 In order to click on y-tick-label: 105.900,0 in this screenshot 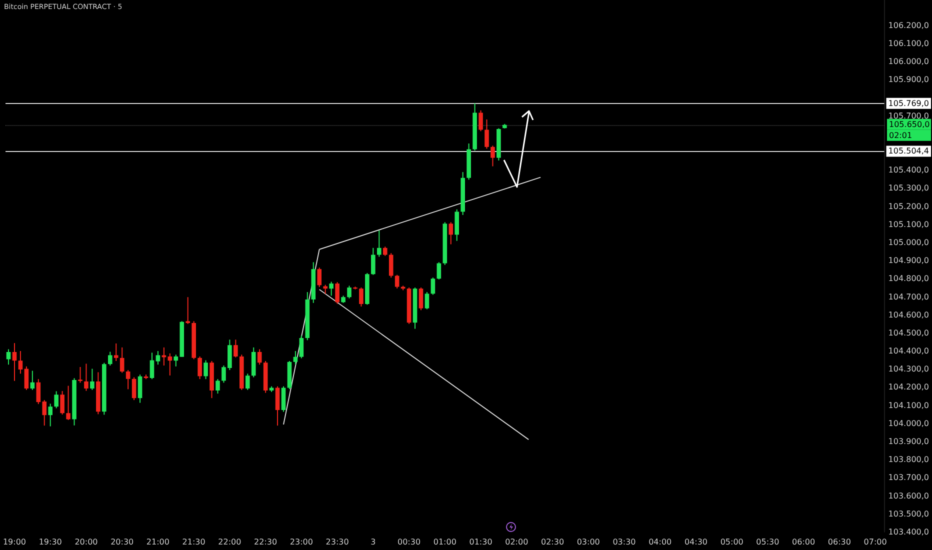, I will do `click(909, 79)`.